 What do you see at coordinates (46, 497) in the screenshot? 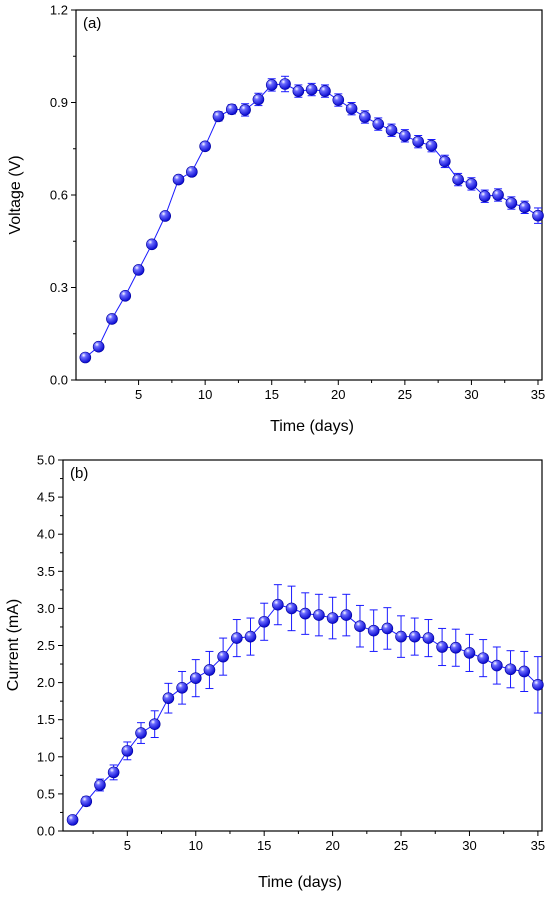
I see `y-tick-label: 4.5` at bounding box center [46, 497].